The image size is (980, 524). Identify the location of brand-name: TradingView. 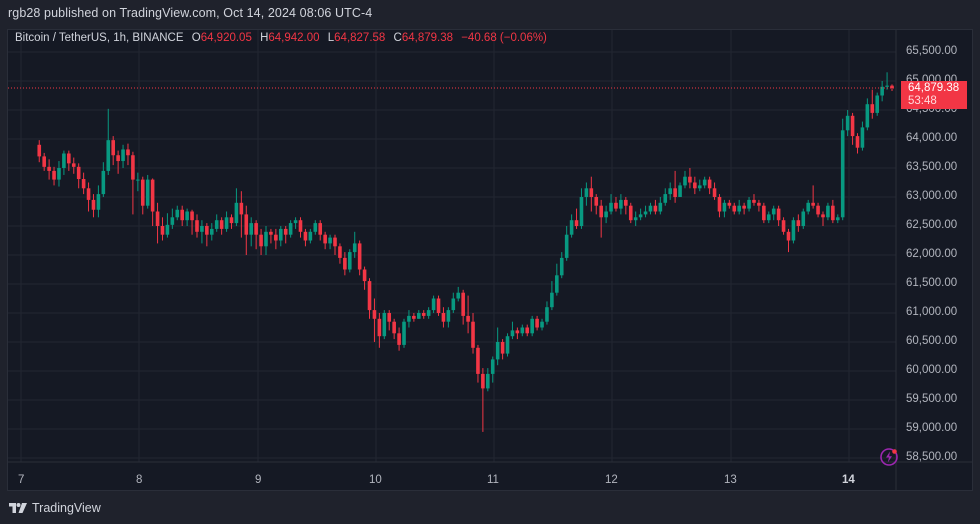
(66, 508).